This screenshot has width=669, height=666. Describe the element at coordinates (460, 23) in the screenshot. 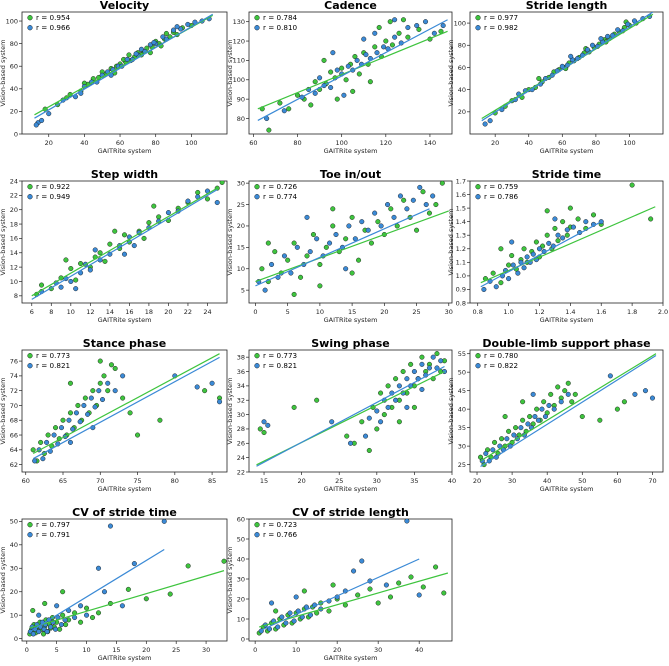

I see `y-tick-label: 100` at that location.